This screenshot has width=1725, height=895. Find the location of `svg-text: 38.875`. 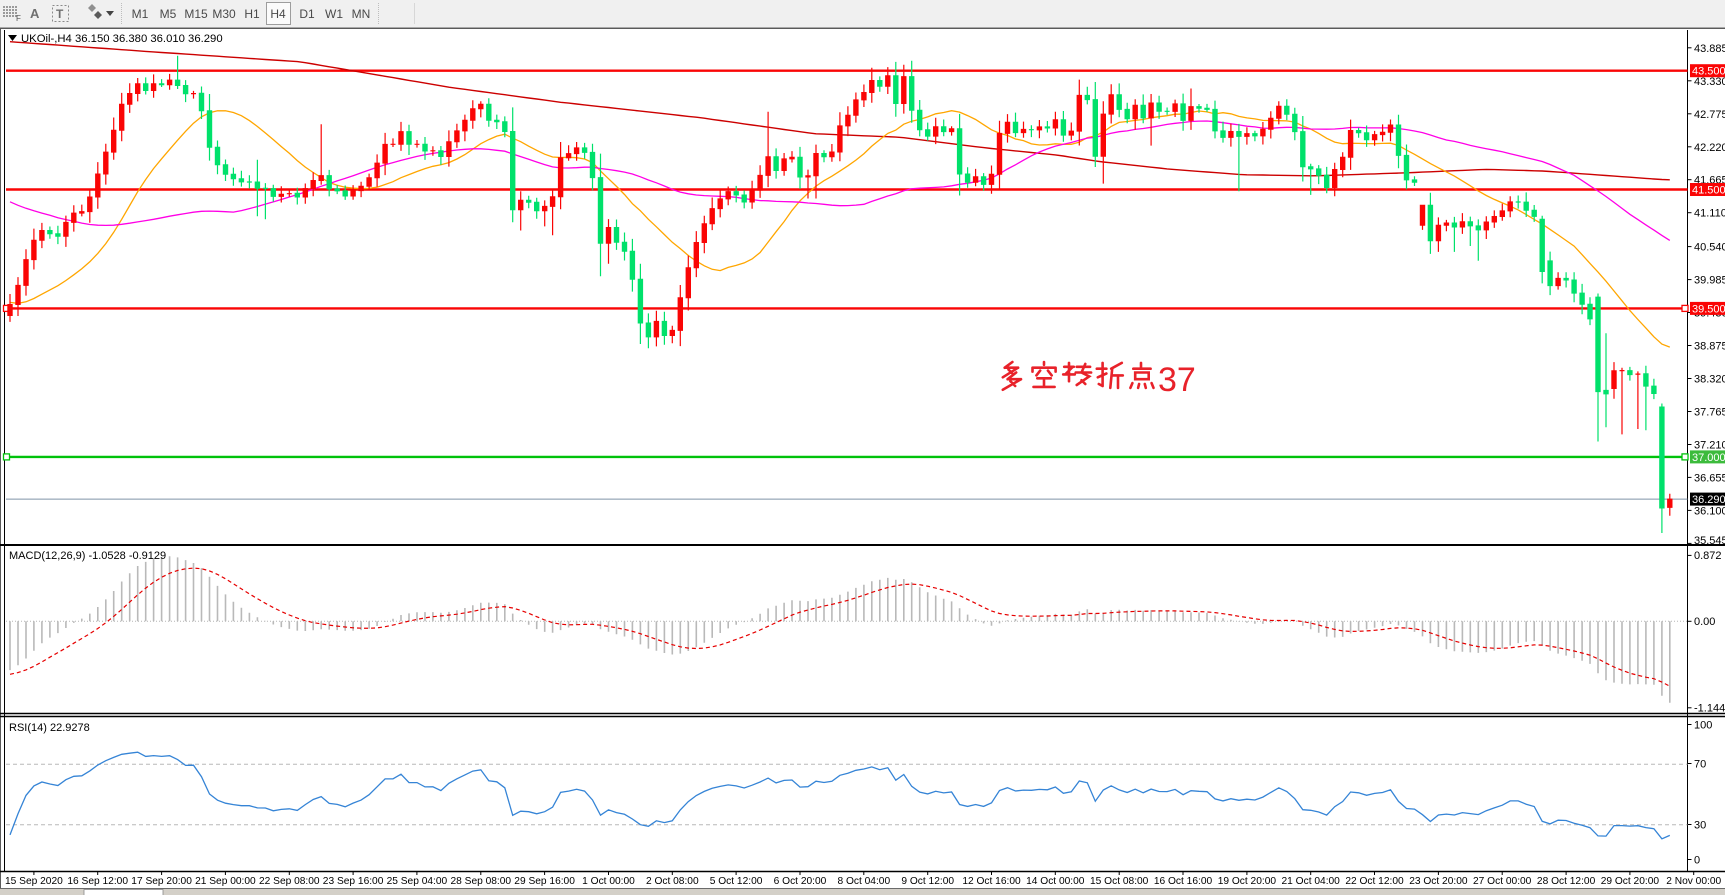

svg-text: 38.875 is located at coordinates (1709, 347).